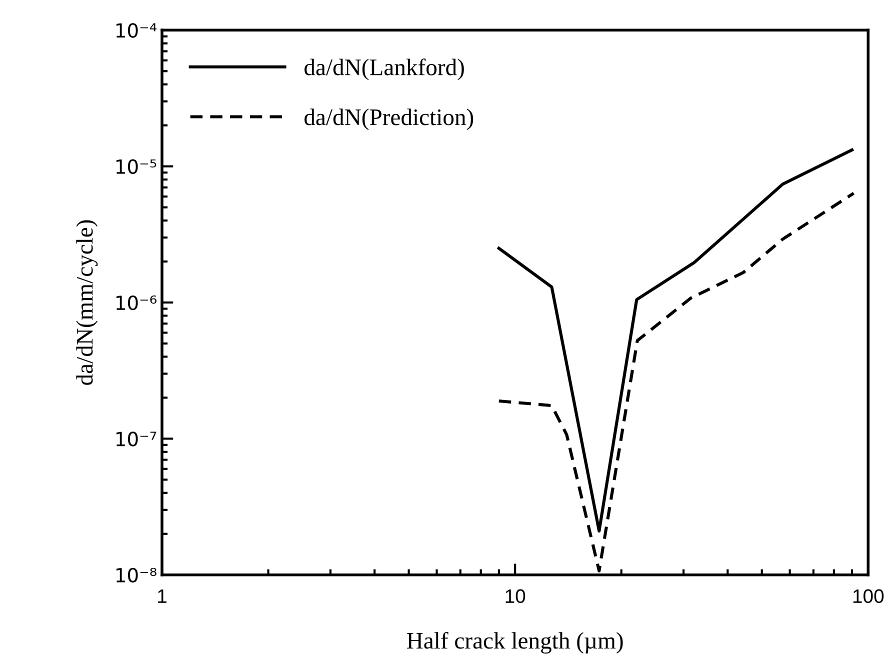  What do you see at coordinates (515, 643) in the screenshot?
I see `x-axis-title: Half crack length (µm)` at bounding box center [515, 643].